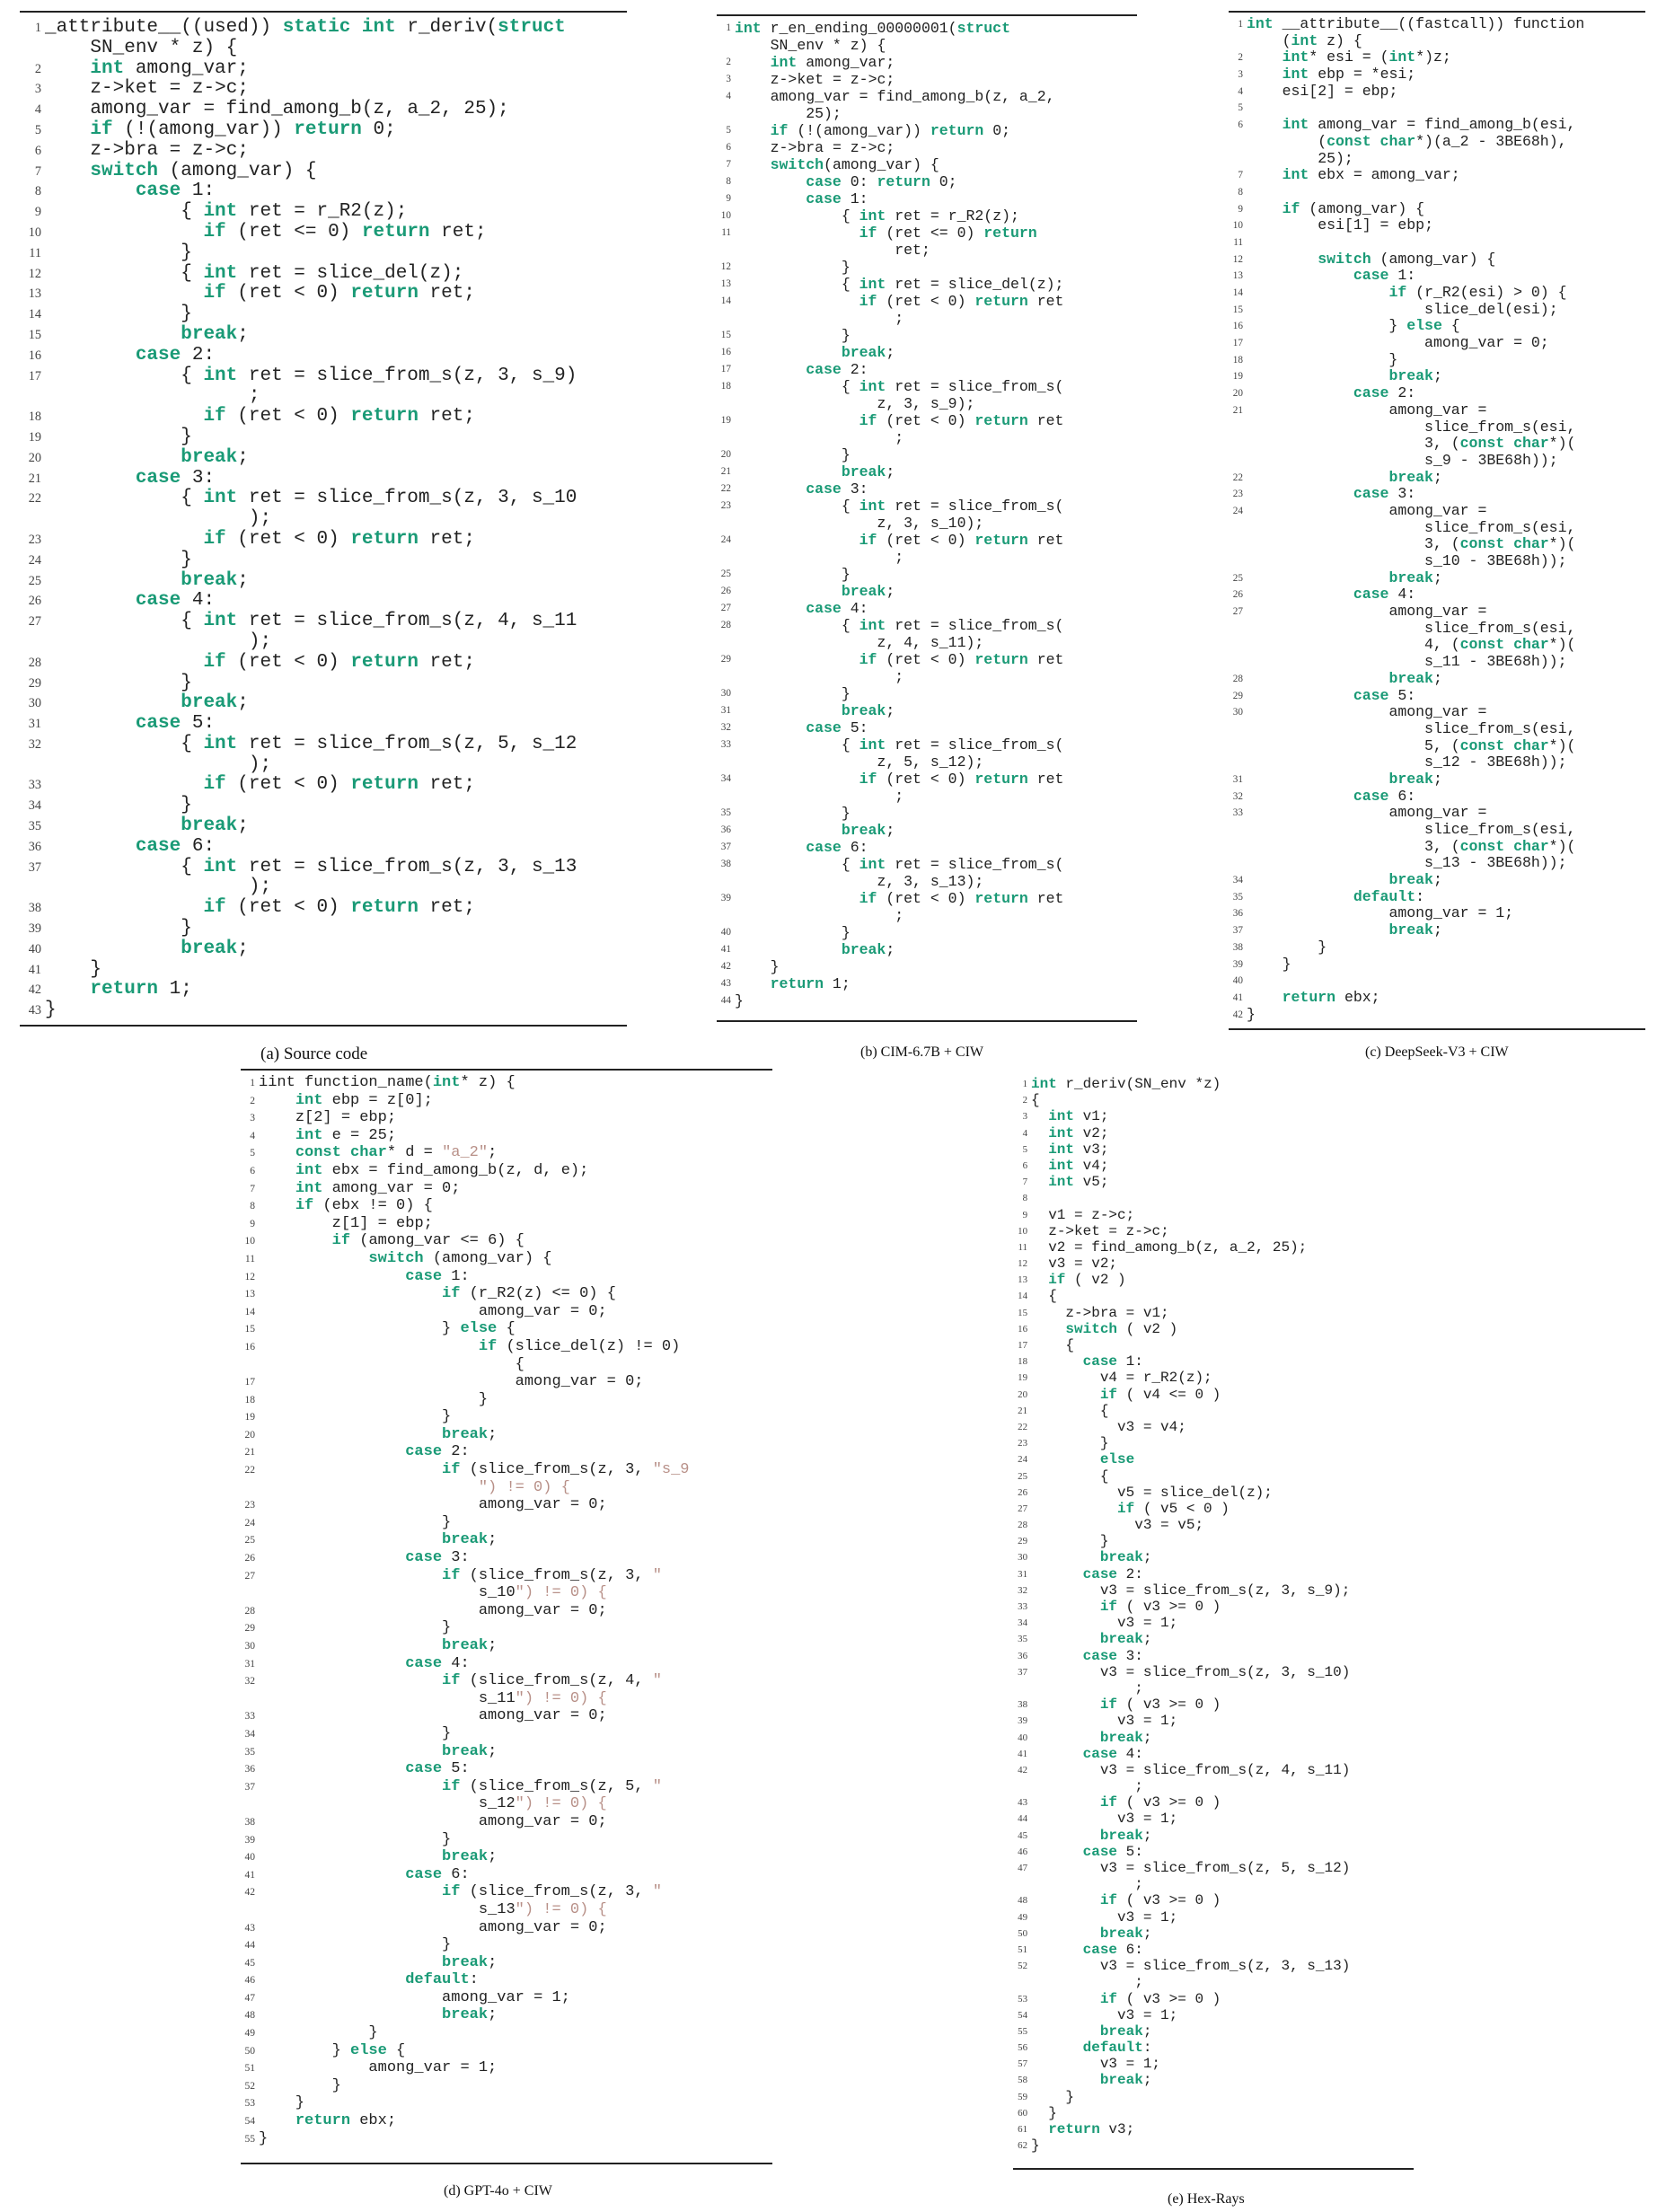 The image size is (1666, 2212). Describe the element at coordinates (311, 866) in the screenshot. I see `code-text: { int ret = slice_from_s(z, 3, s_13` at that location.